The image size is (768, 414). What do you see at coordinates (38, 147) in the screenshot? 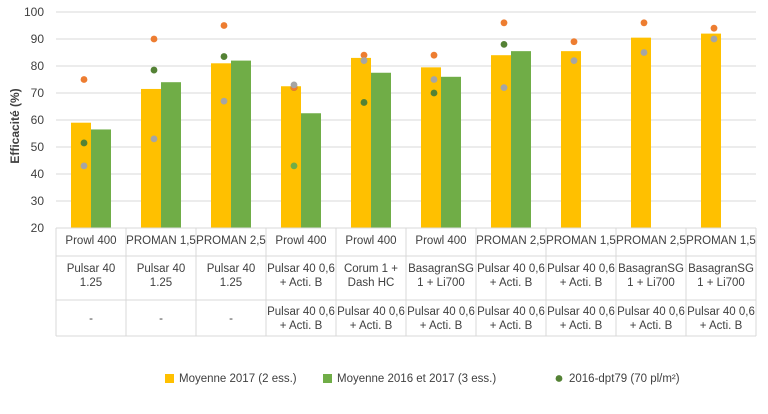
I see `y-tick-label: 50` at bounding box center [38, 147].